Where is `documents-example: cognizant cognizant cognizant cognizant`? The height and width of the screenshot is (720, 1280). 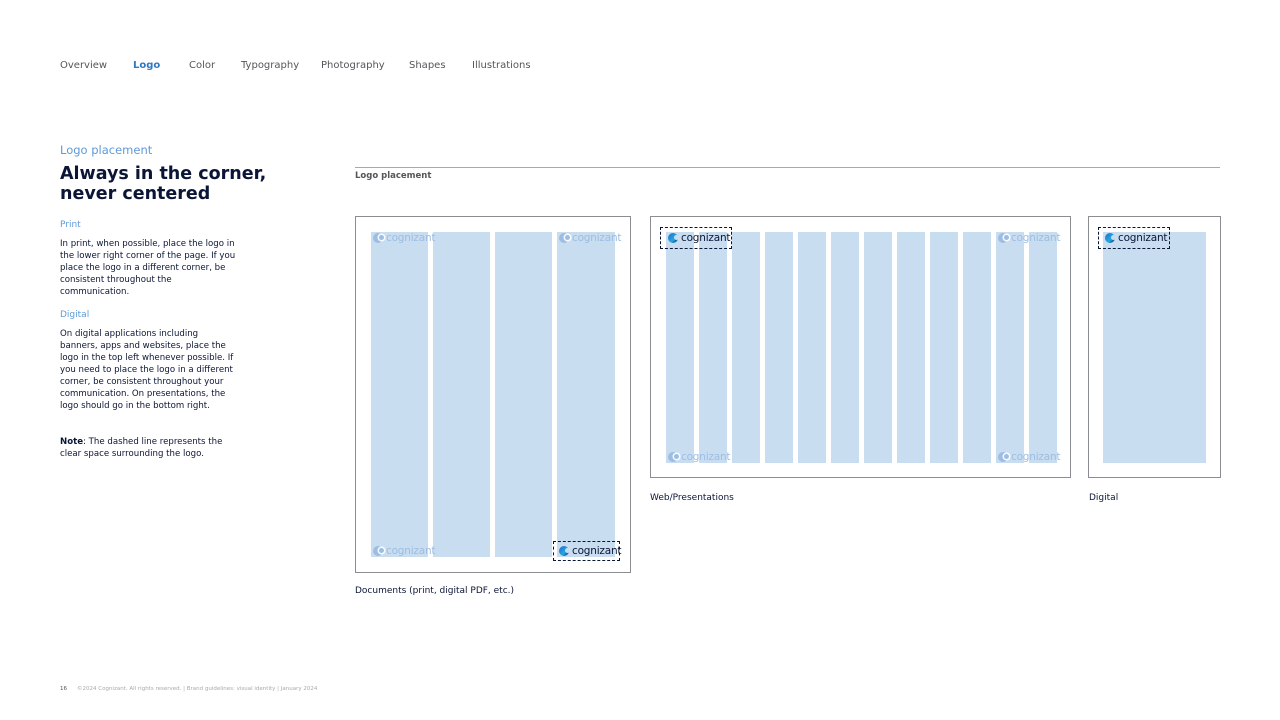 documents-example: cognizant cognizant cognizant cognizant is located at coordinates (493, 394).